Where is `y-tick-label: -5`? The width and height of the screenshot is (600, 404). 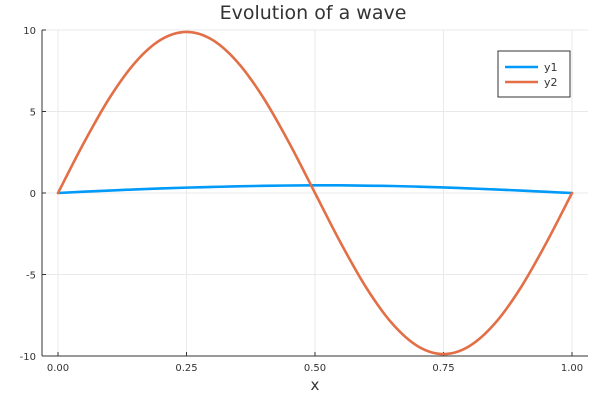 y-tick-label: -5 is located at coordinates (31, 276).